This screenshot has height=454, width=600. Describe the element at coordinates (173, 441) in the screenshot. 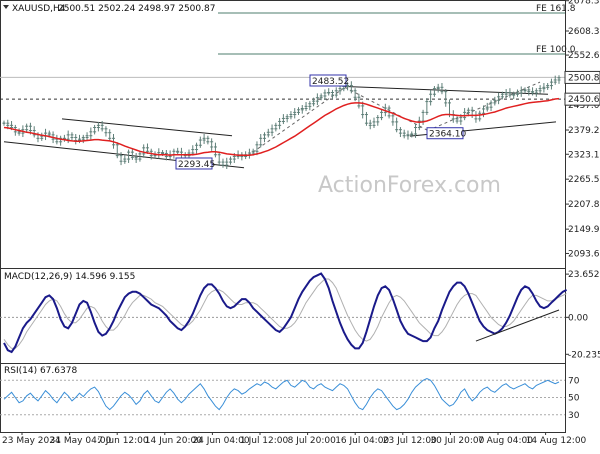

I see `x-axis-tick-label: 14 Jun 20:00` at that location.